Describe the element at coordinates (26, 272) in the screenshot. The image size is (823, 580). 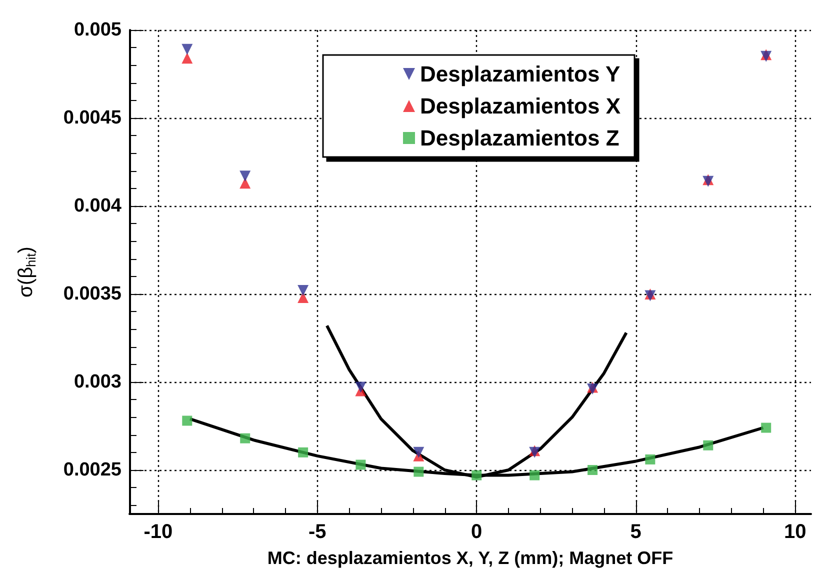
I see `y-axis-title: σ(βhit)` at that location.